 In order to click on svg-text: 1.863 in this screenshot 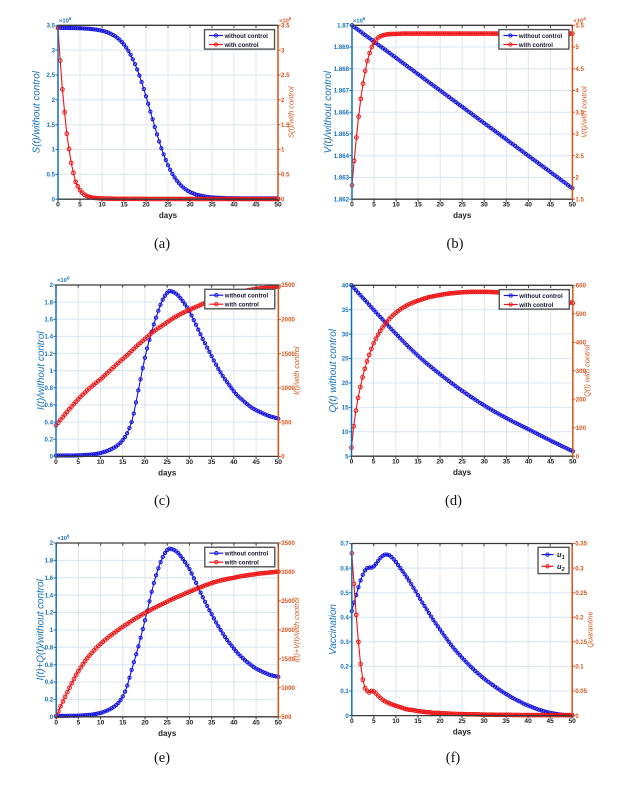, I will do `click(342, 178)`.